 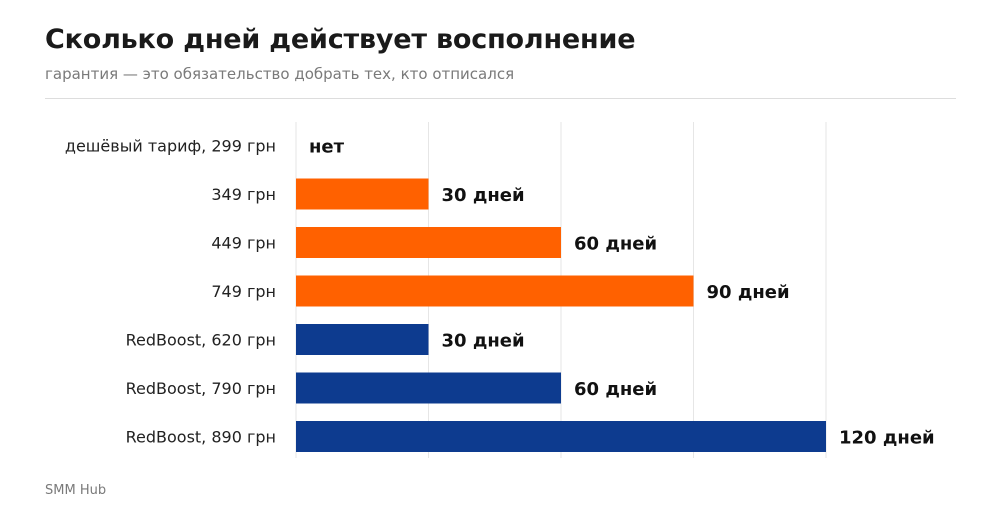 I want to click on category-label: RedBoost, 890 грн, so click(x=201, y=437).